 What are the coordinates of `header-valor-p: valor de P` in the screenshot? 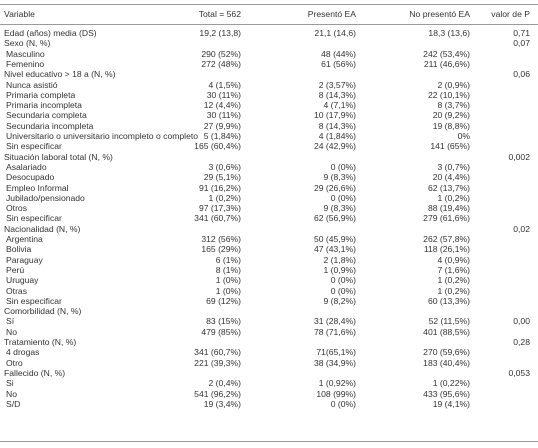 It's located at (510, 14).